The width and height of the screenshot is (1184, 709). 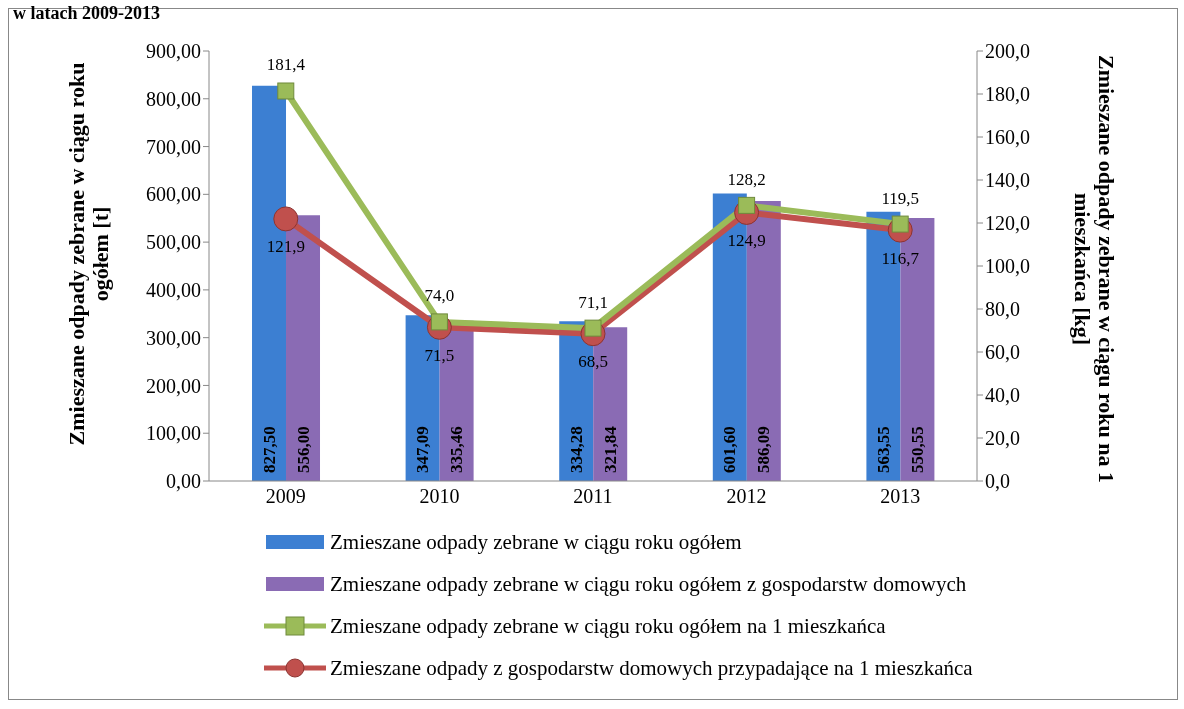 I want to click on y2-tick-label: 160,0, so click(x=1007, y=137).